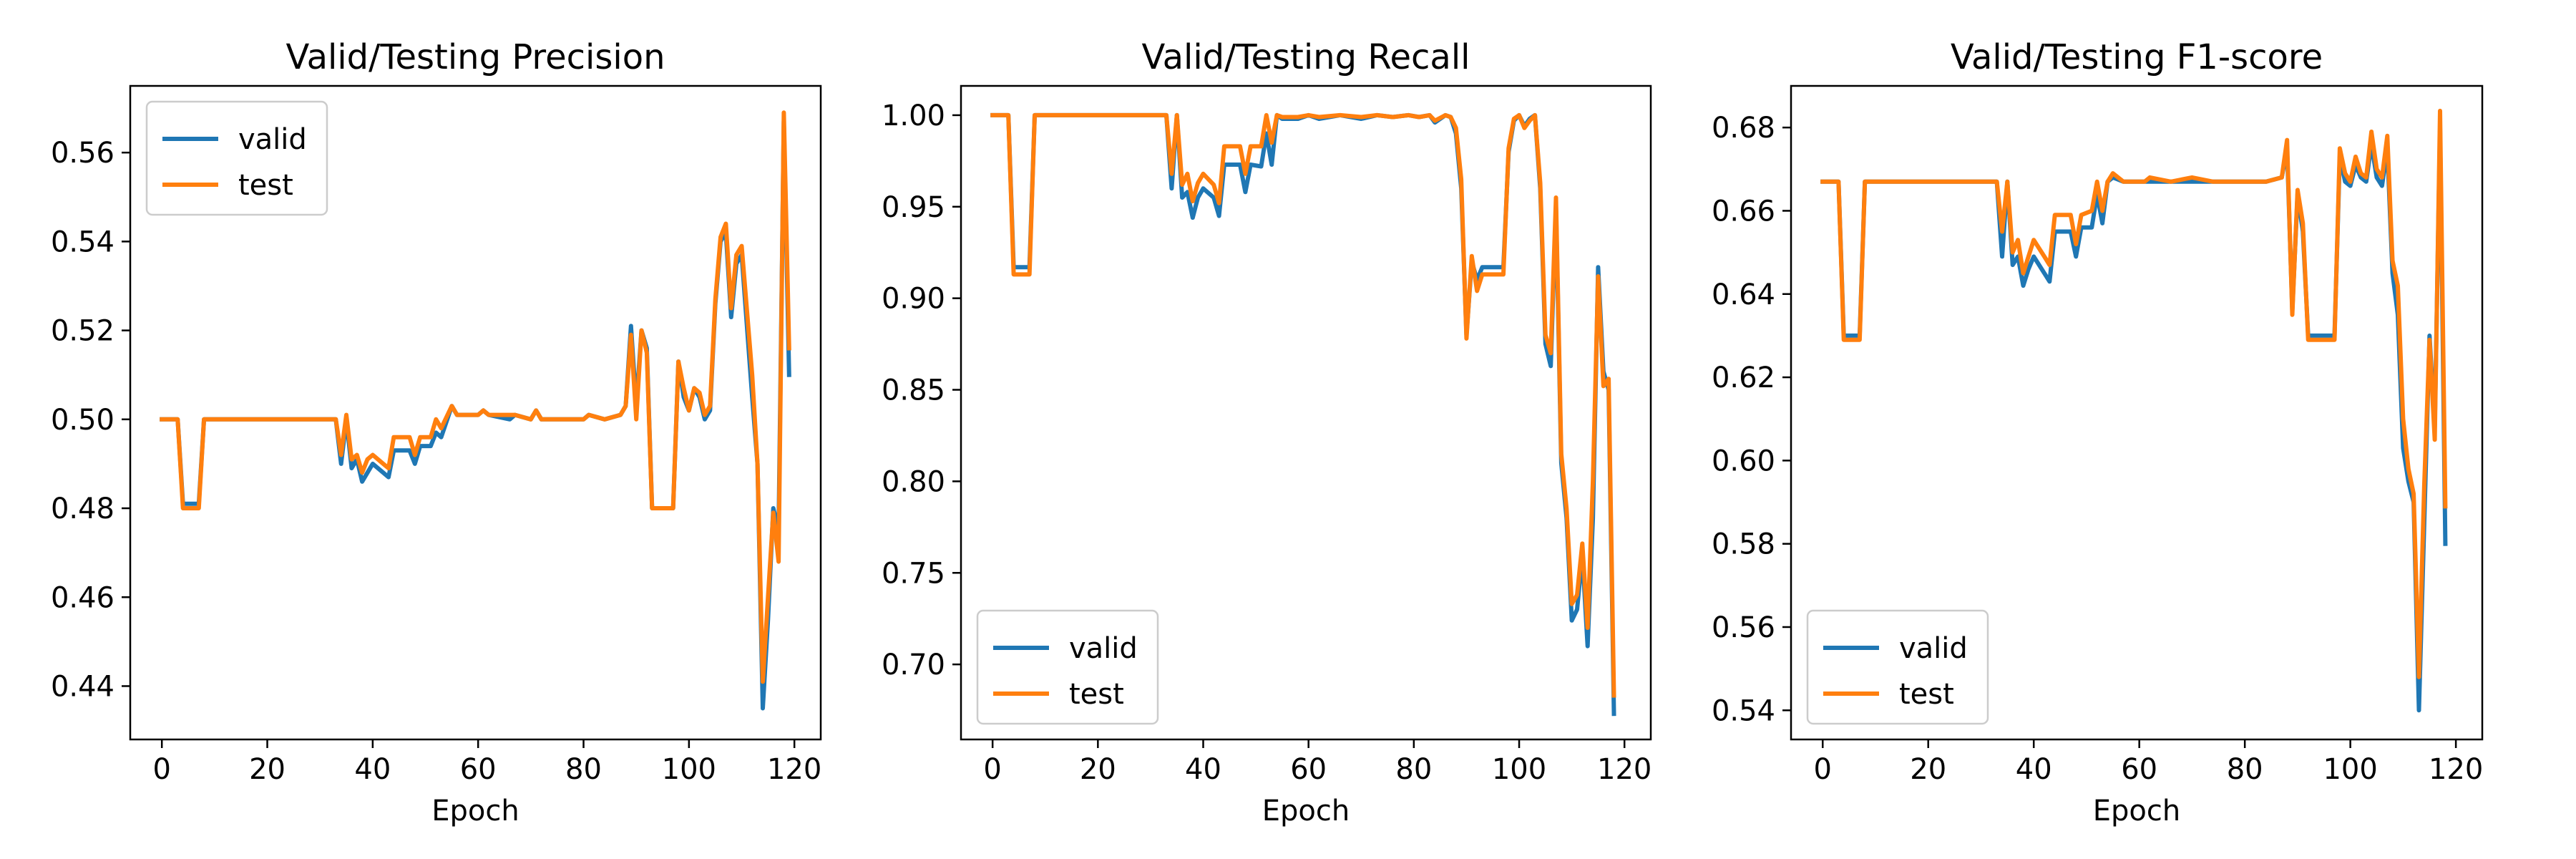  I want to click on y-tick-label: 0.46, so click(82, 597).